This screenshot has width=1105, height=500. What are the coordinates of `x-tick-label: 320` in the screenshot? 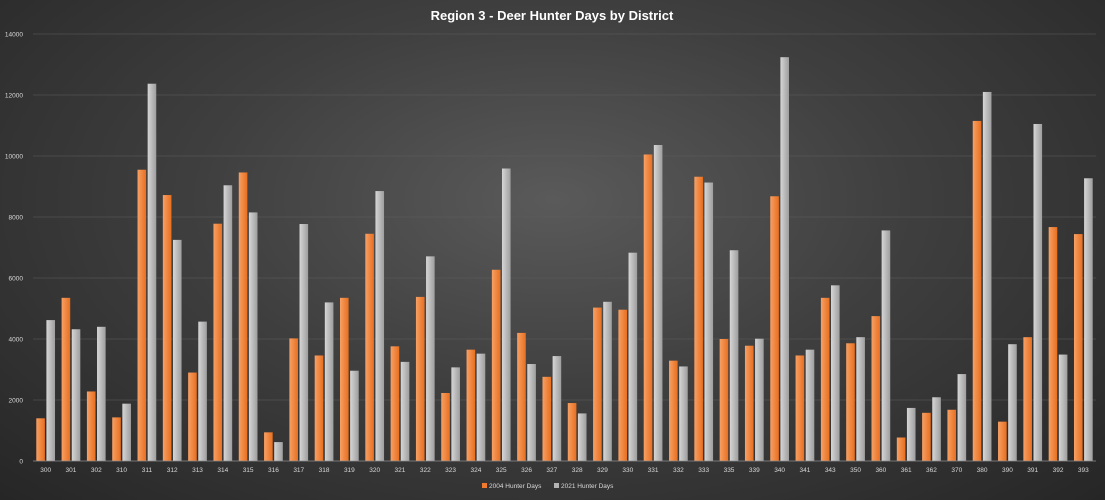 It's located at (374, 470).